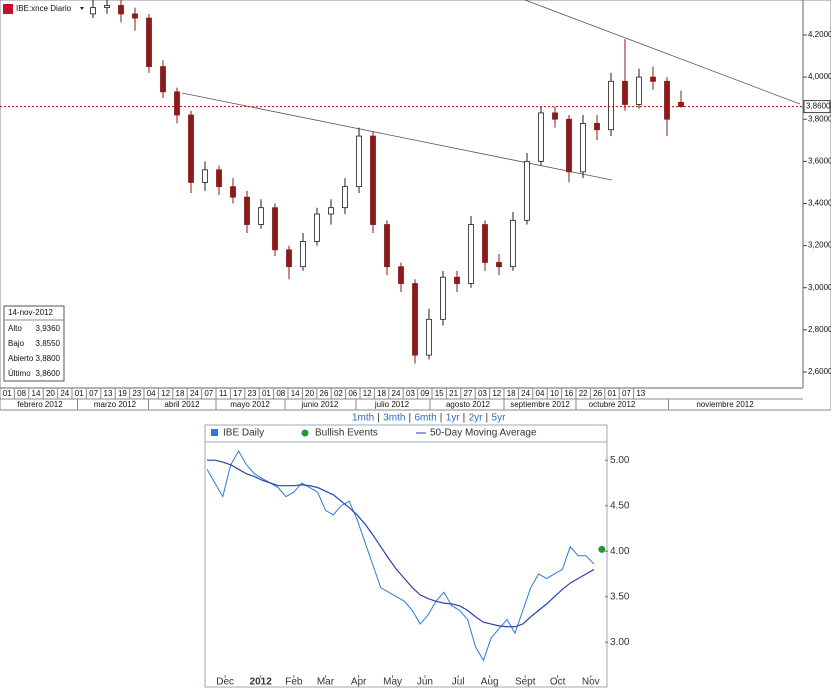 Image resolution: width=831 pixels, height=698 pixels. What do you see at coordinates (82, 8) in the screenshot?
I see `dropdown-arrow` at bounding box center [82, 8].